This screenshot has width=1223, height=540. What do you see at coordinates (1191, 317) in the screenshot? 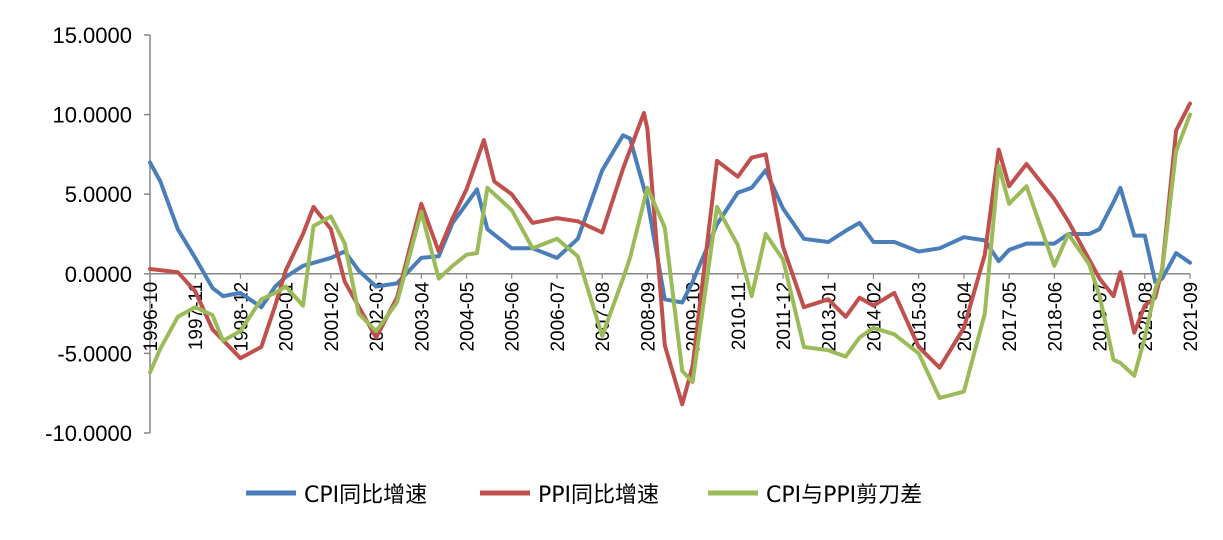
I see `x-tick-label: 2021-09` at bounding box center [1191, 317].